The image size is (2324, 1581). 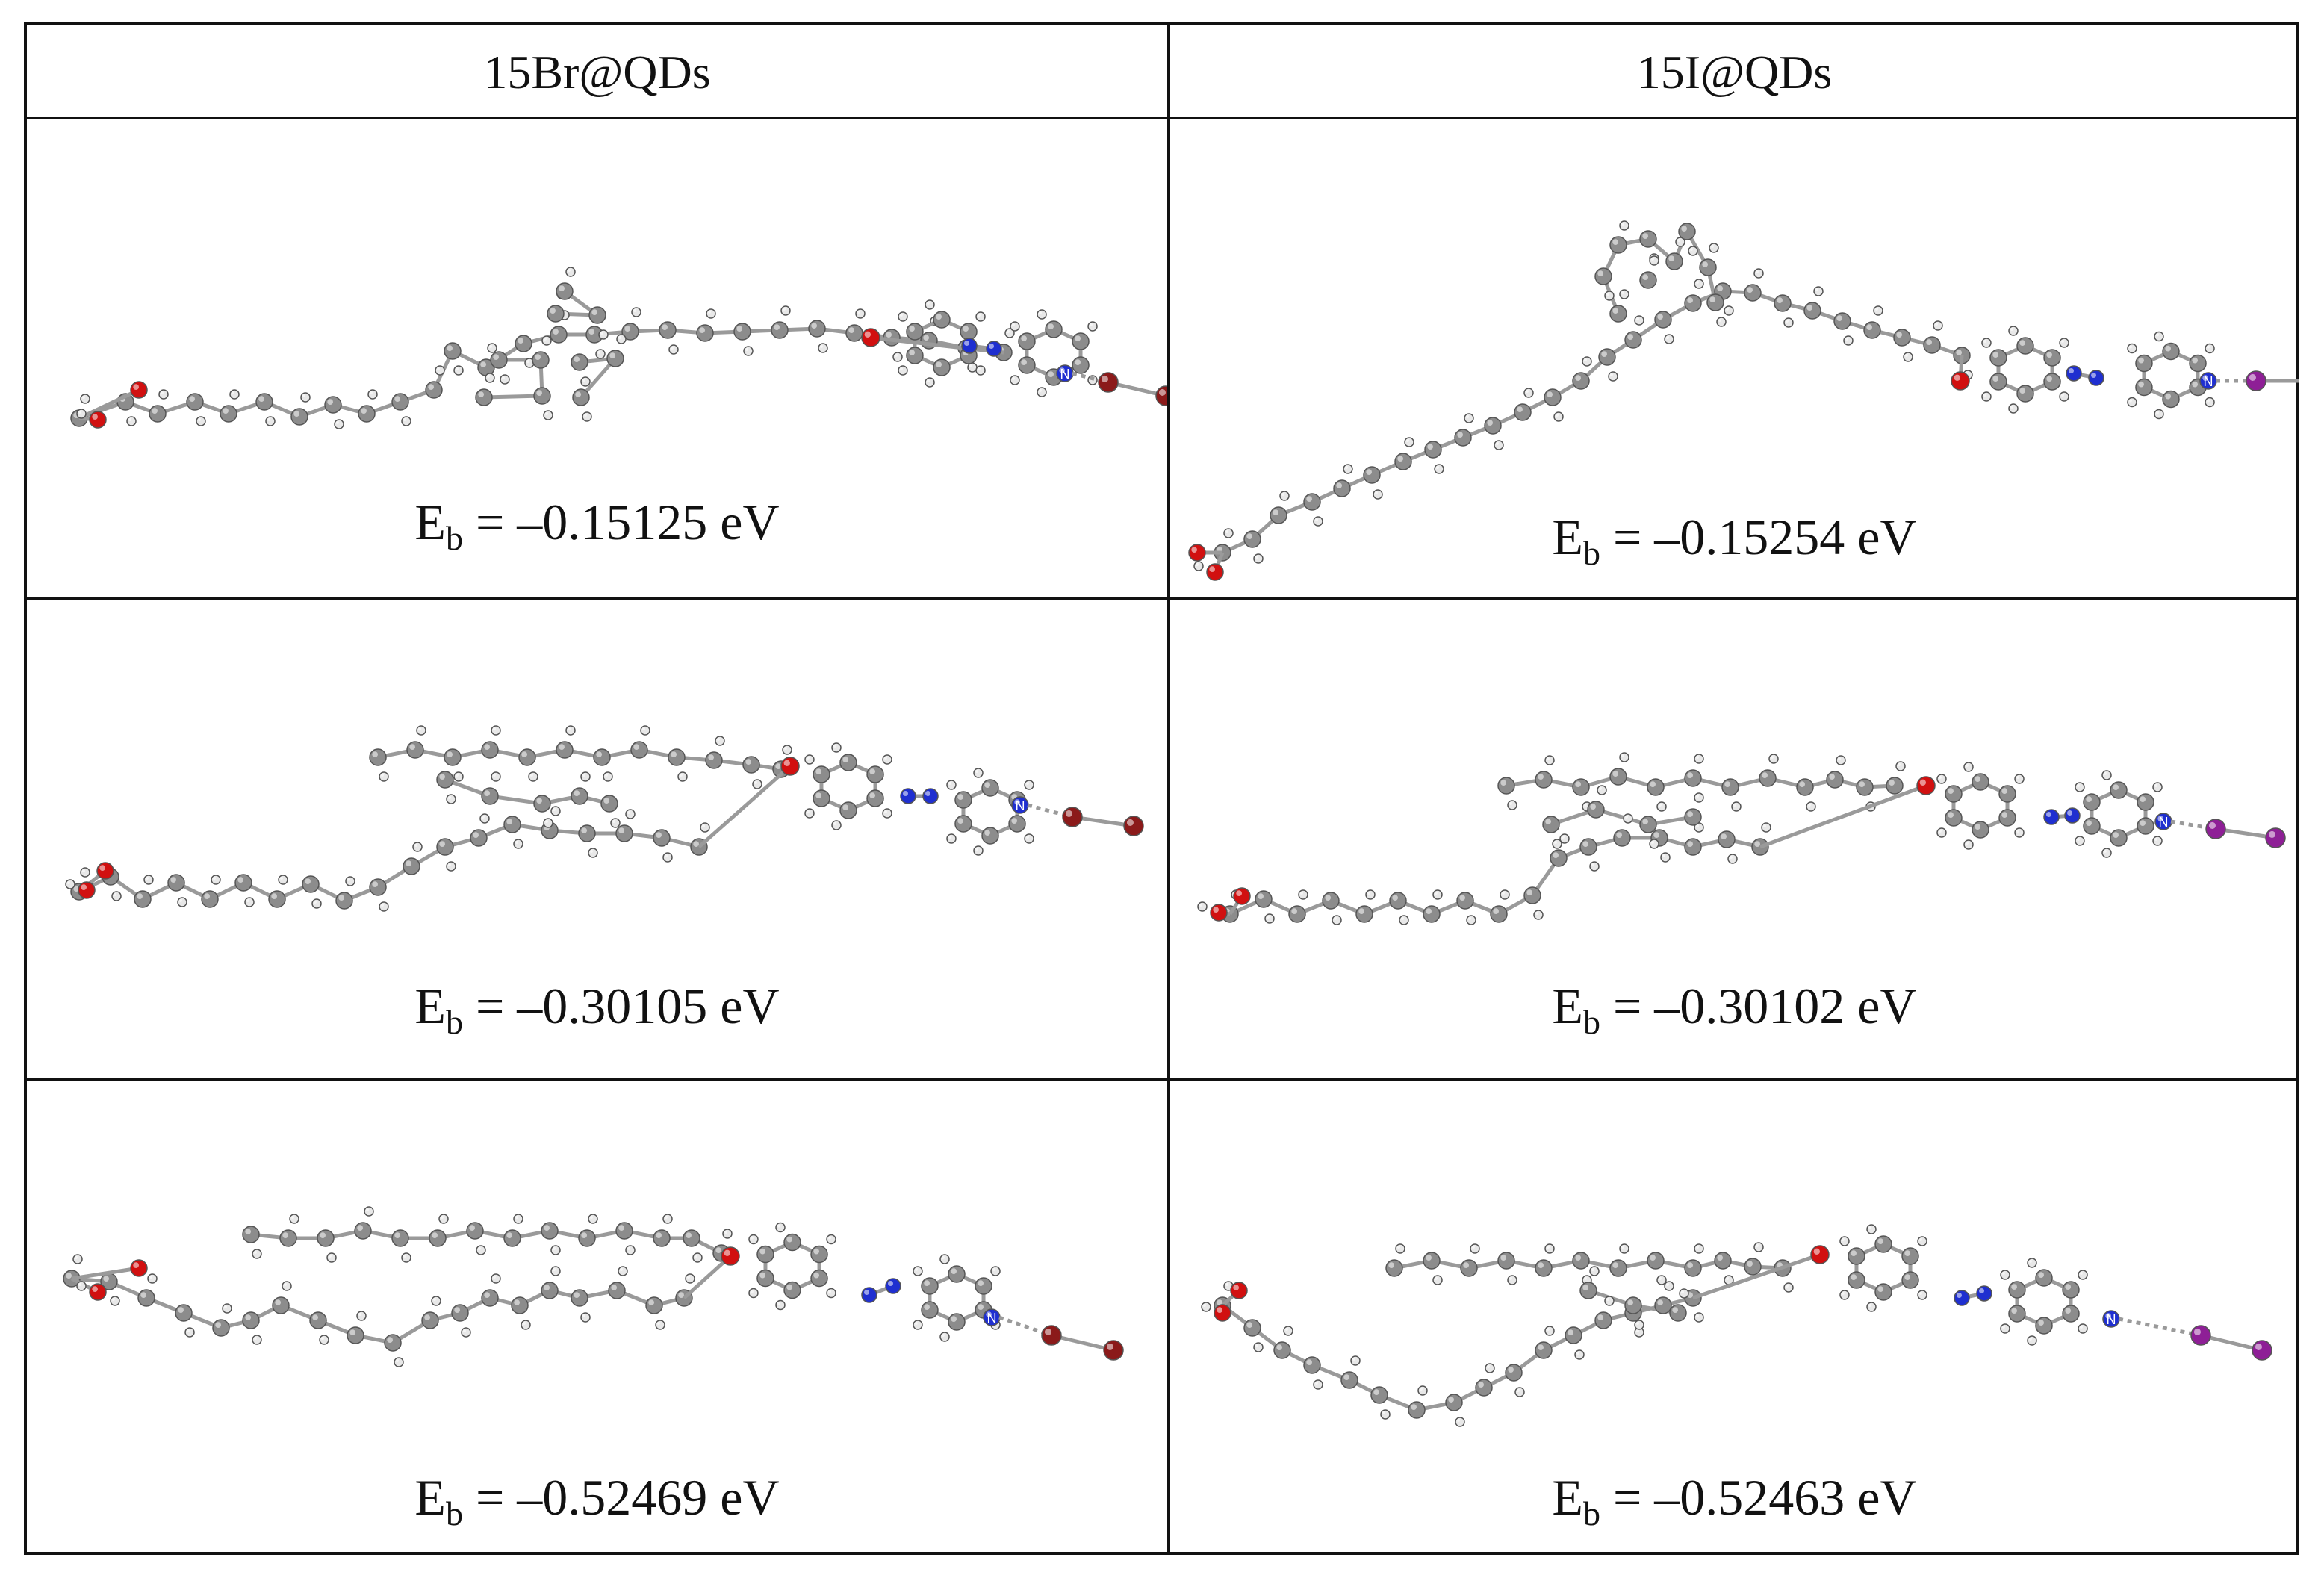 What do you see at coordinates (1161, 118) in the screenshot?
I see `header-divider` at bounding box center [1161, 118].